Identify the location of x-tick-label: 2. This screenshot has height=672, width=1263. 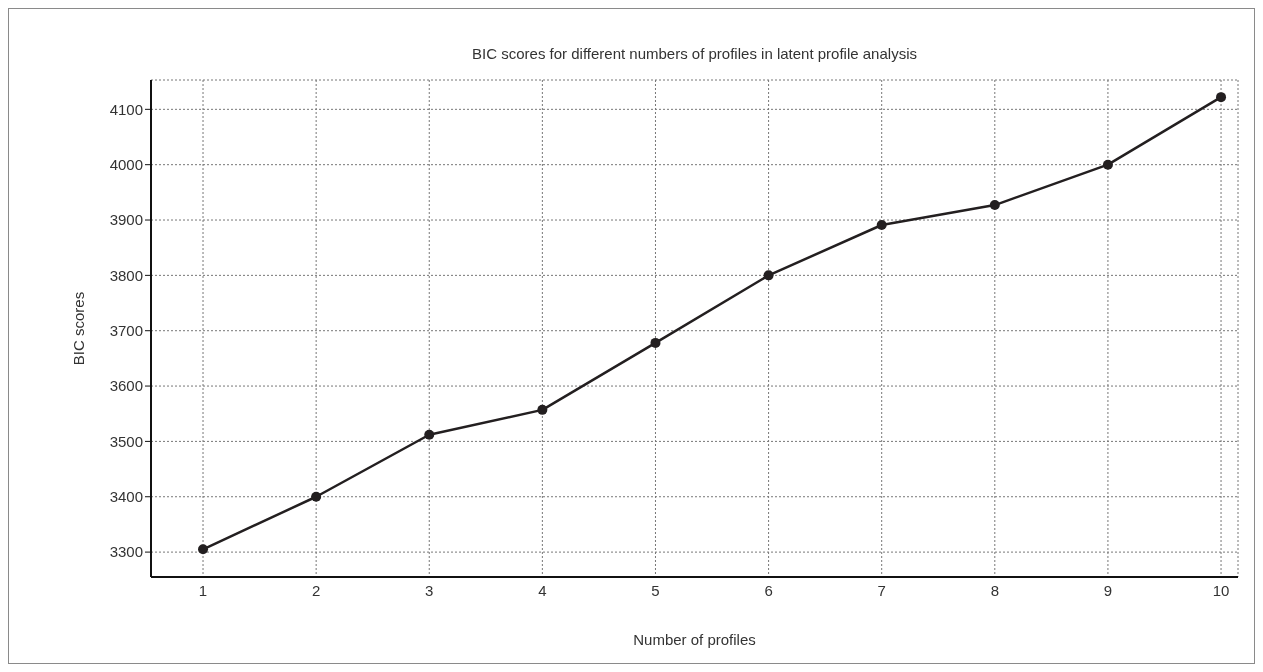
(316, 590).